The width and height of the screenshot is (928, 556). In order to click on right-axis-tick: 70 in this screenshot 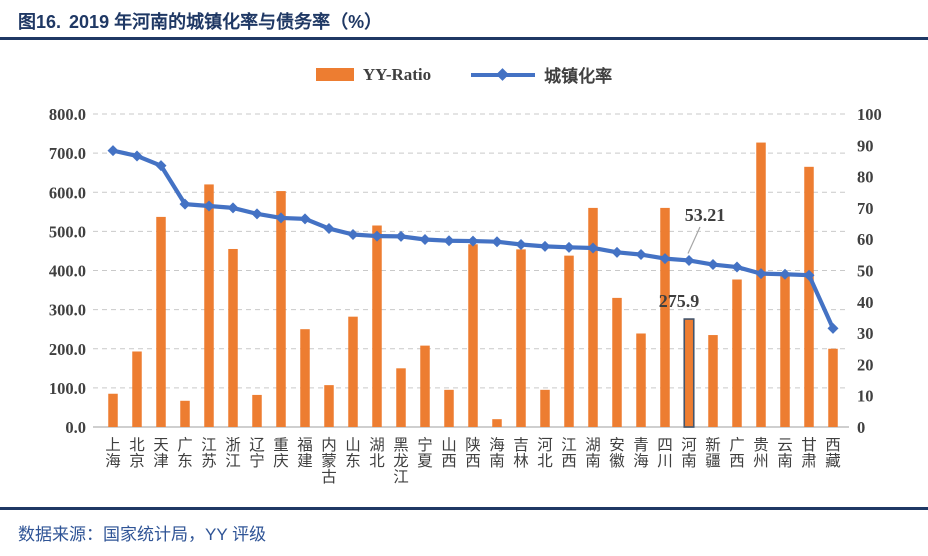, I will do `click(865, 208)`.